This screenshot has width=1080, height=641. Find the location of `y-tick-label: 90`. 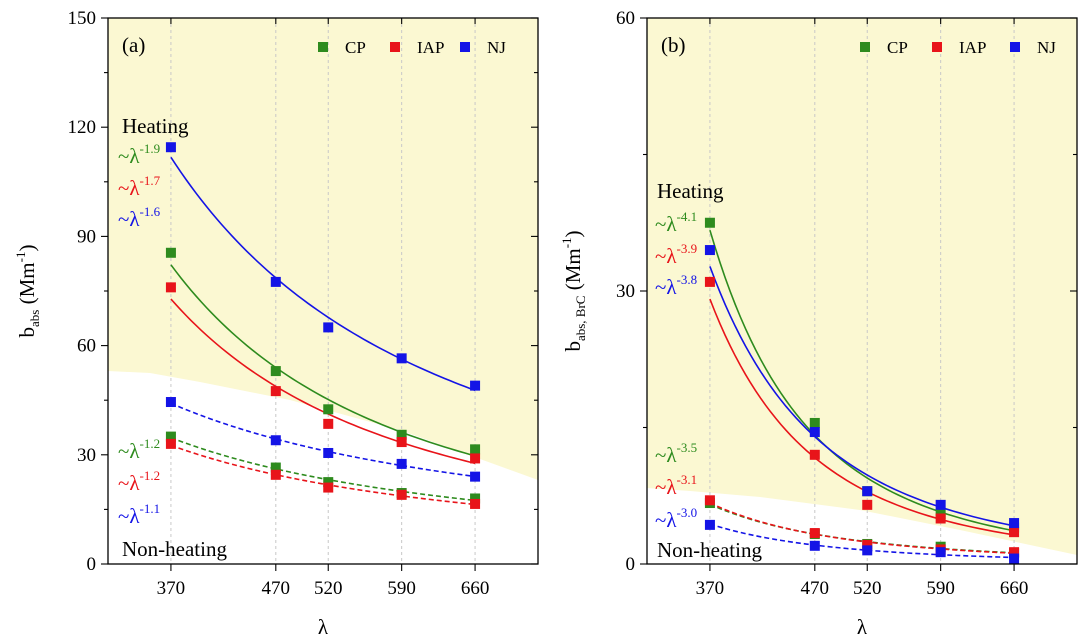

y-tick-label: 90 is located at coordinates (86, 236).